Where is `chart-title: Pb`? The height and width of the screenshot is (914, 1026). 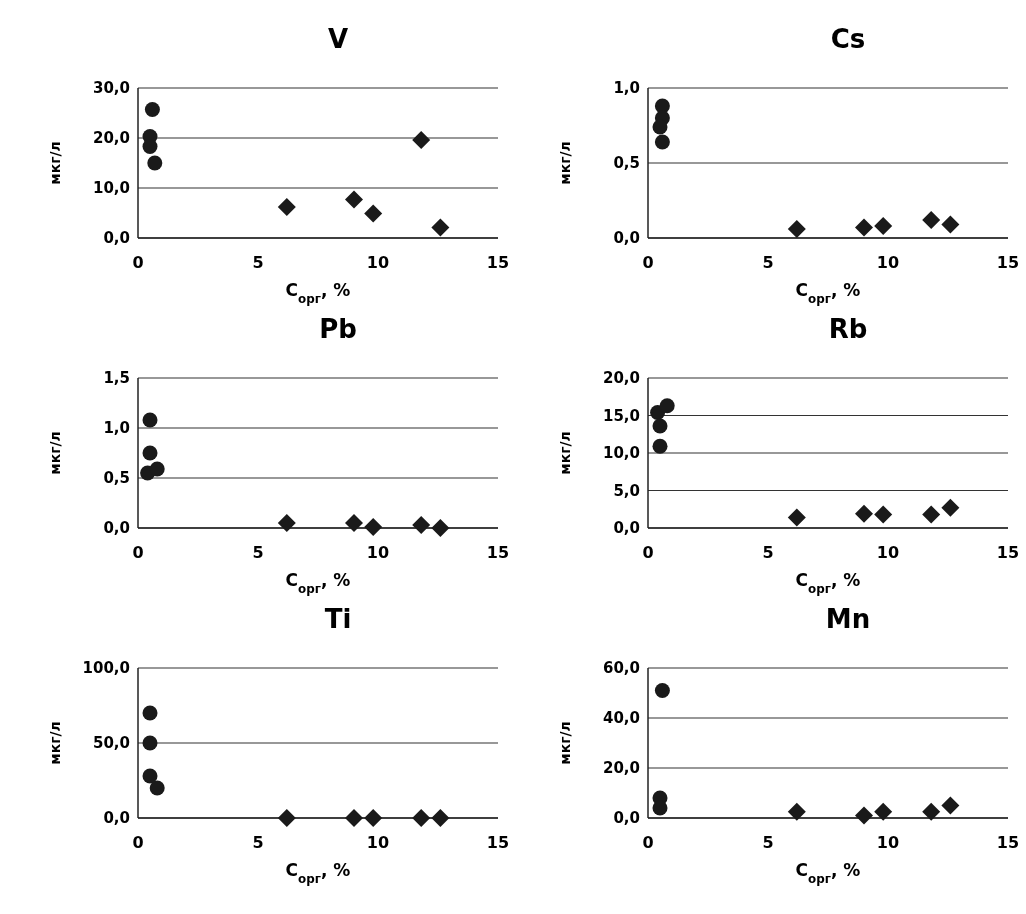
chart-title: Pb is located at coordinates (338, 329).